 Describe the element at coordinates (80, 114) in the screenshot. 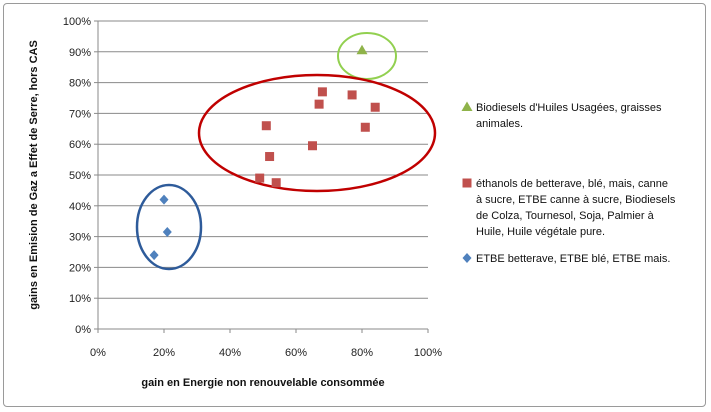

I see `y-tick-label: 70%` at that location.